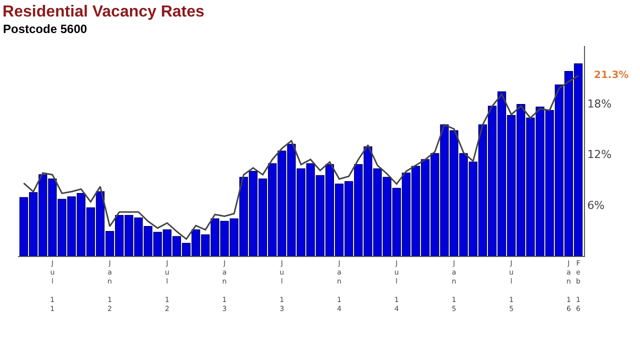  I want to click on y-tick-label: 18%, so click(599, 103).